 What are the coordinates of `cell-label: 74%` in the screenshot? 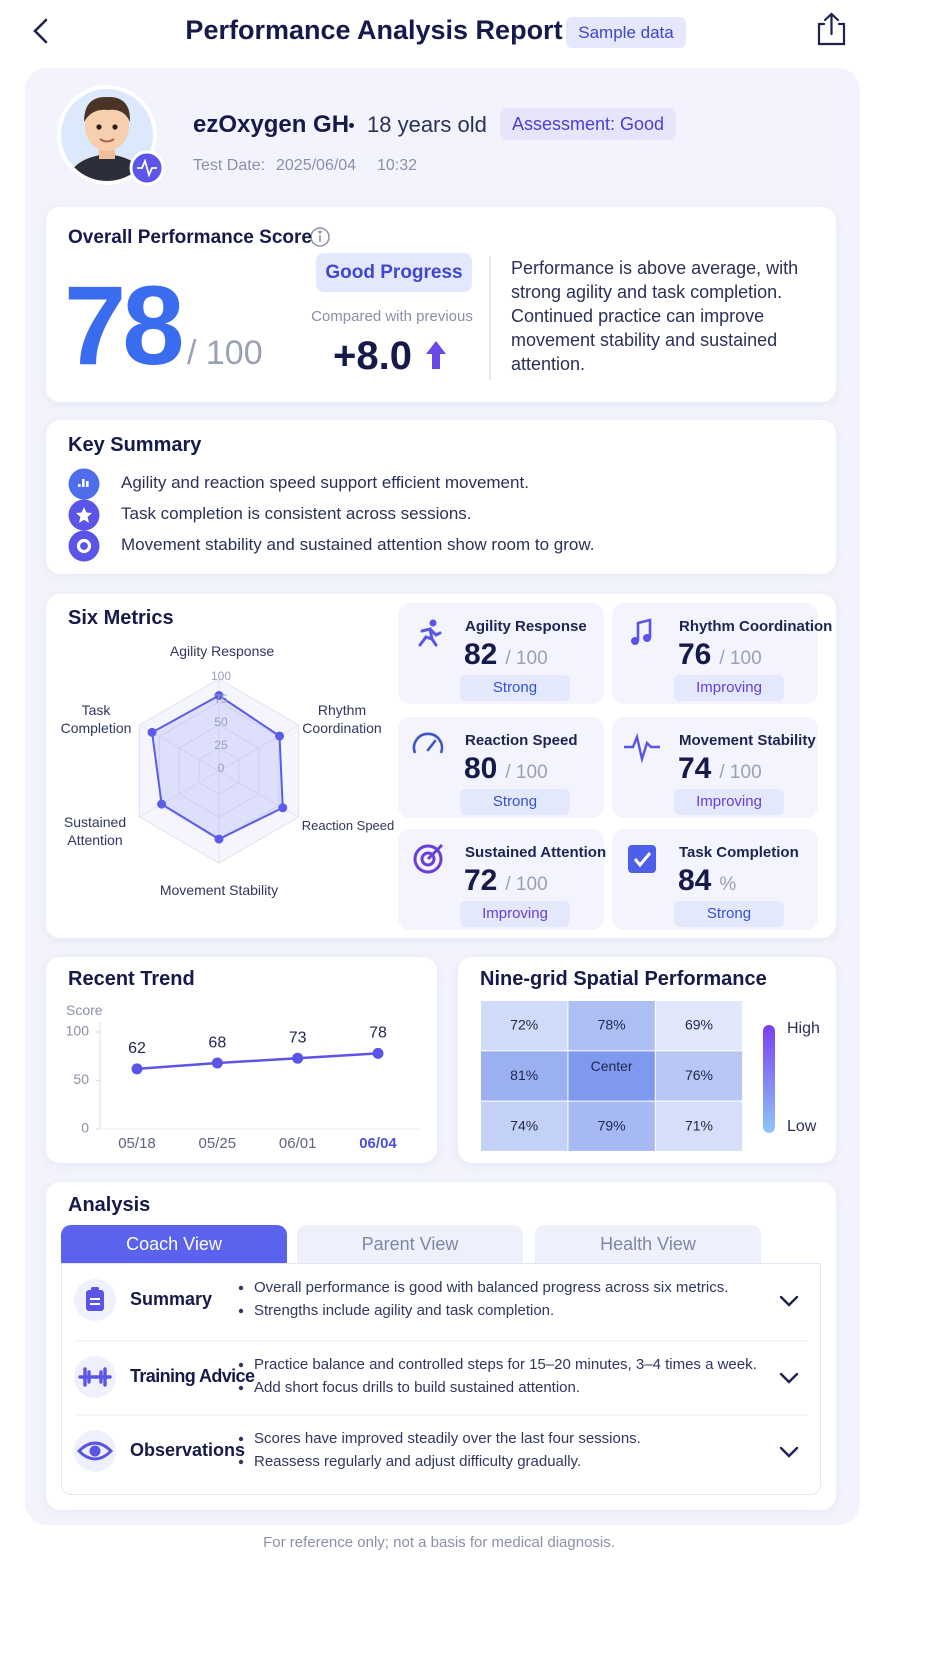 It's located at (524, 1125).